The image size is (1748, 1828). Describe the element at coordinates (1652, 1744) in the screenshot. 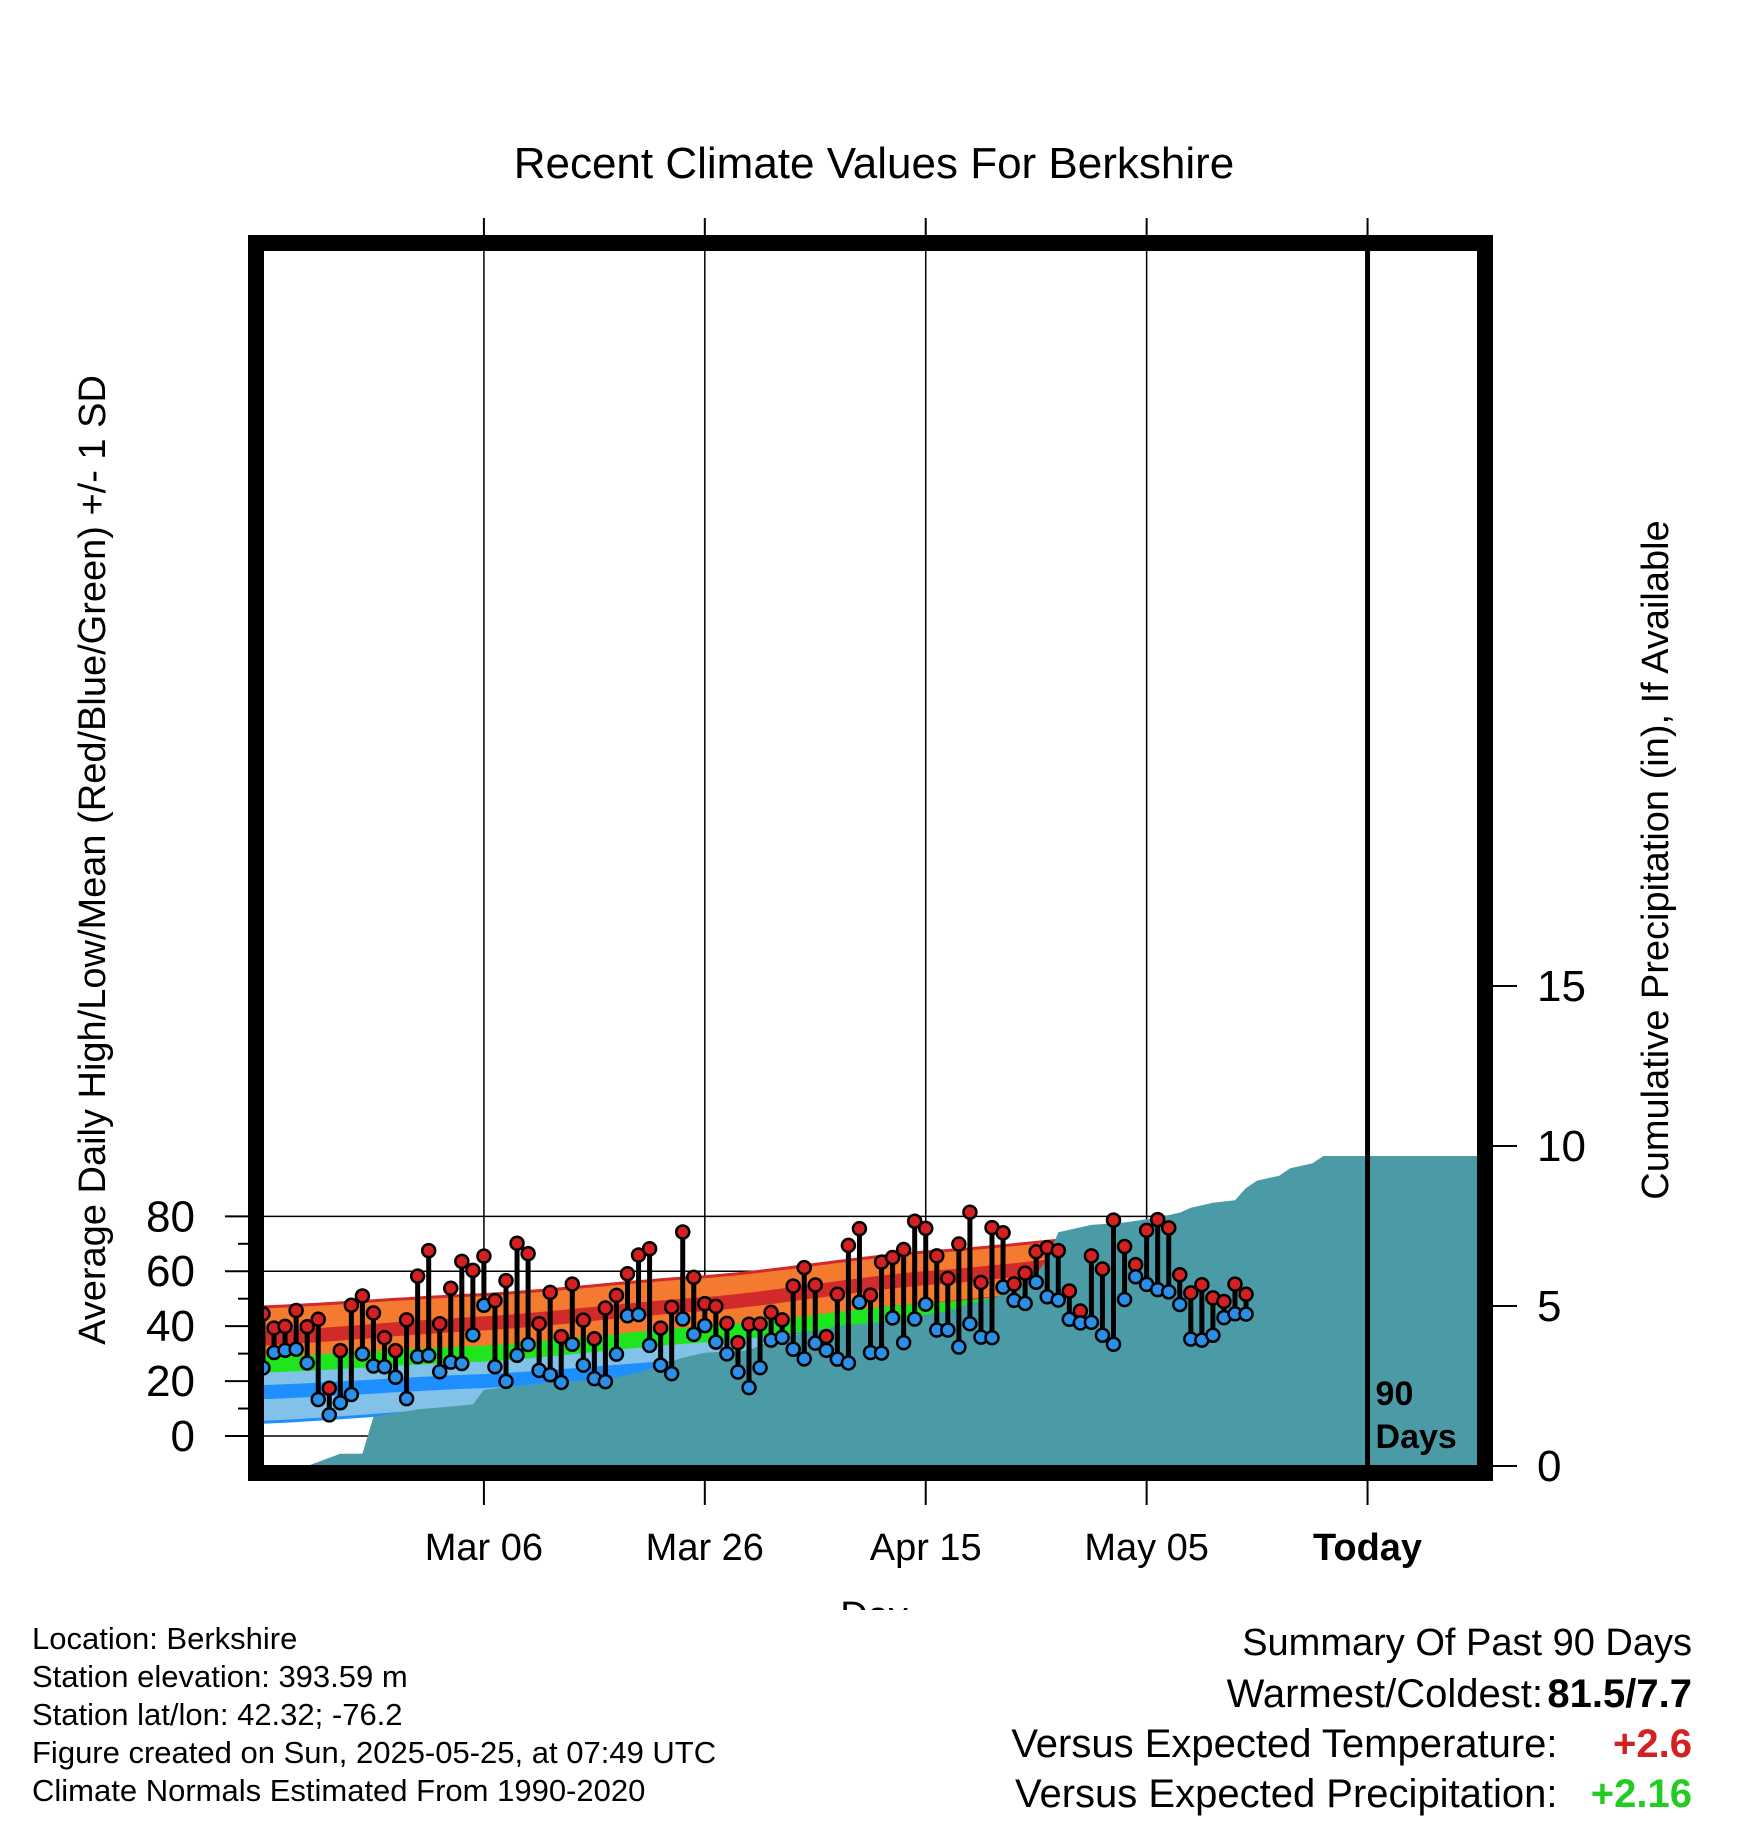

I see `temperature-anomaly-value: +2.6` at that location.